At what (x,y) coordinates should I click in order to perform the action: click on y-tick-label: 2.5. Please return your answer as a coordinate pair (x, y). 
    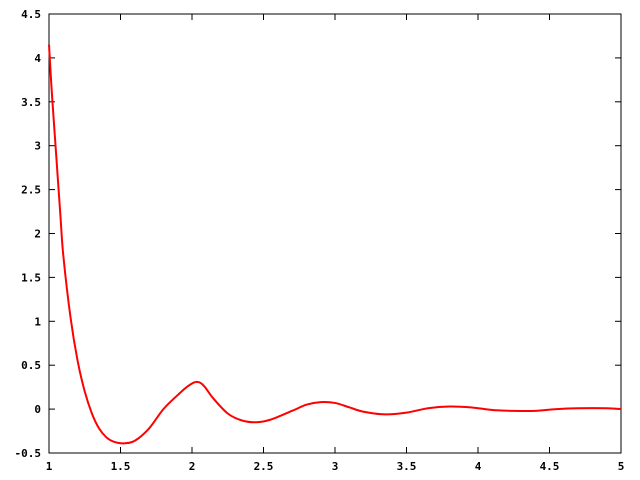
    Looking at the image, I should click on (31, 190).